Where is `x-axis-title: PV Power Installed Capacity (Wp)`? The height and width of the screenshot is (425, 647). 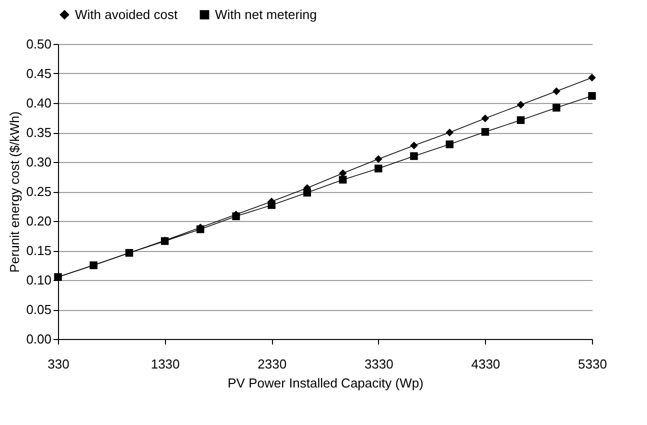
x-axis-title: PV Power Installed Capacity (Wp) is located at coordinates (326, 383).